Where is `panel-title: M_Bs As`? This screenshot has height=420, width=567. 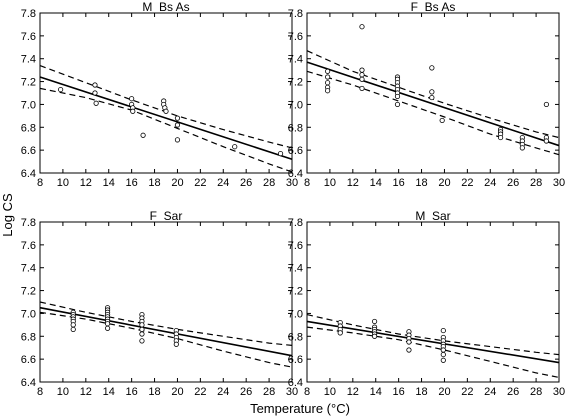
panel-title: M_Bs As is located at coordinates (165, 7).